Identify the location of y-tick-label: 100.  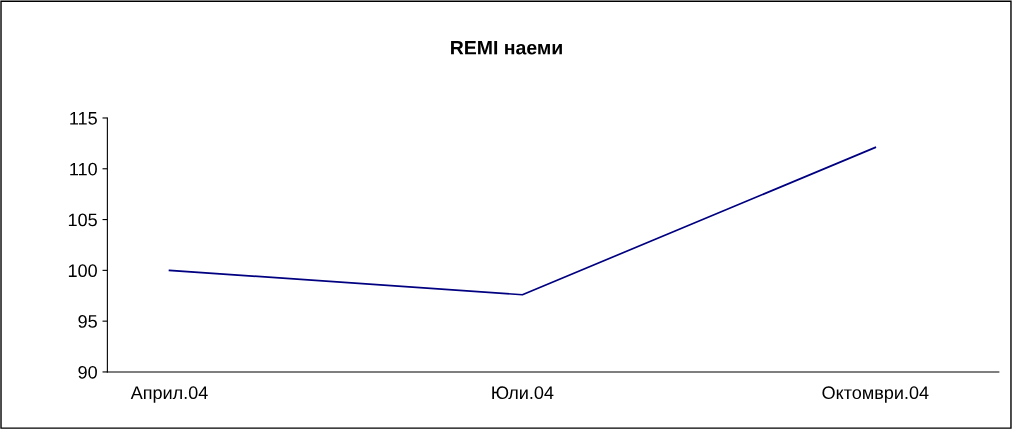
(82, 271).